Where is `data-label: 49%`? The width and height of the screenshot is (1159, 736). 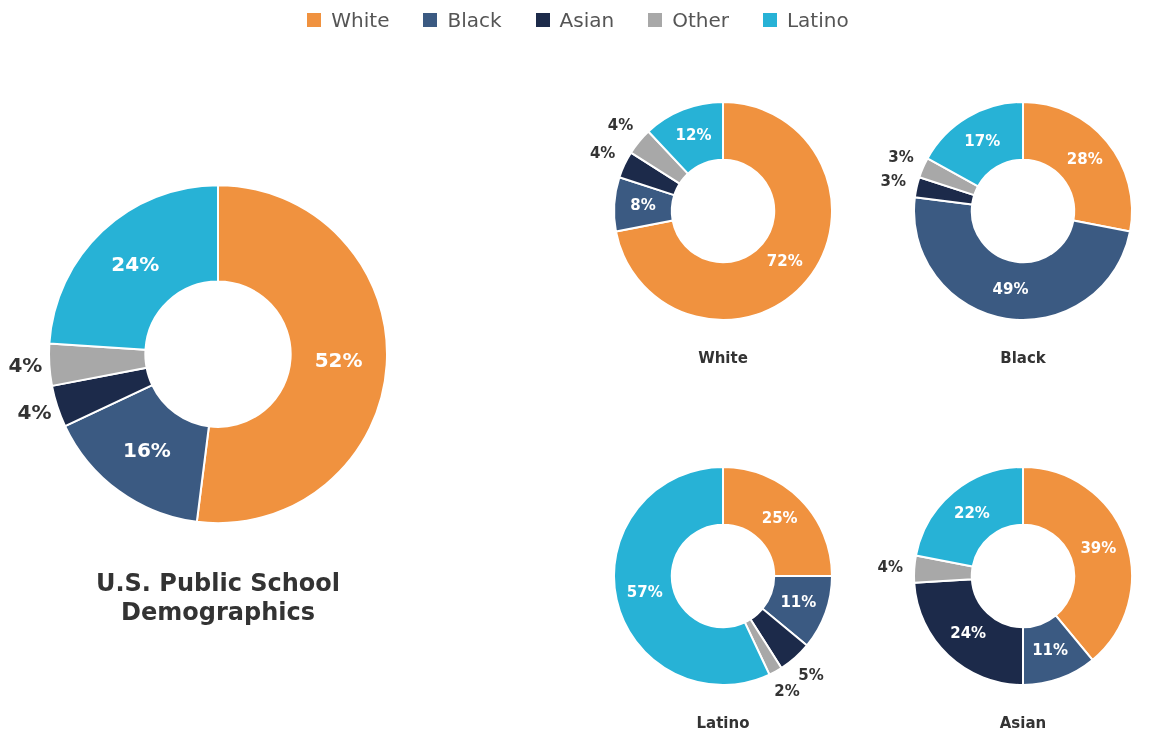 data-label: 49% is located at coordinates (1010, 289).